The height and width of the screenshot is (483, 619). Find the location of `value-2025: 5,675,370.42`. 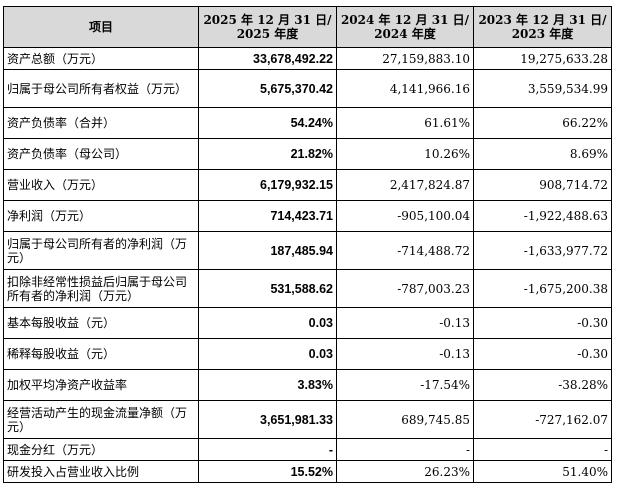

value-2025: 5,675,370.42 is located at coordinates (267, 88).